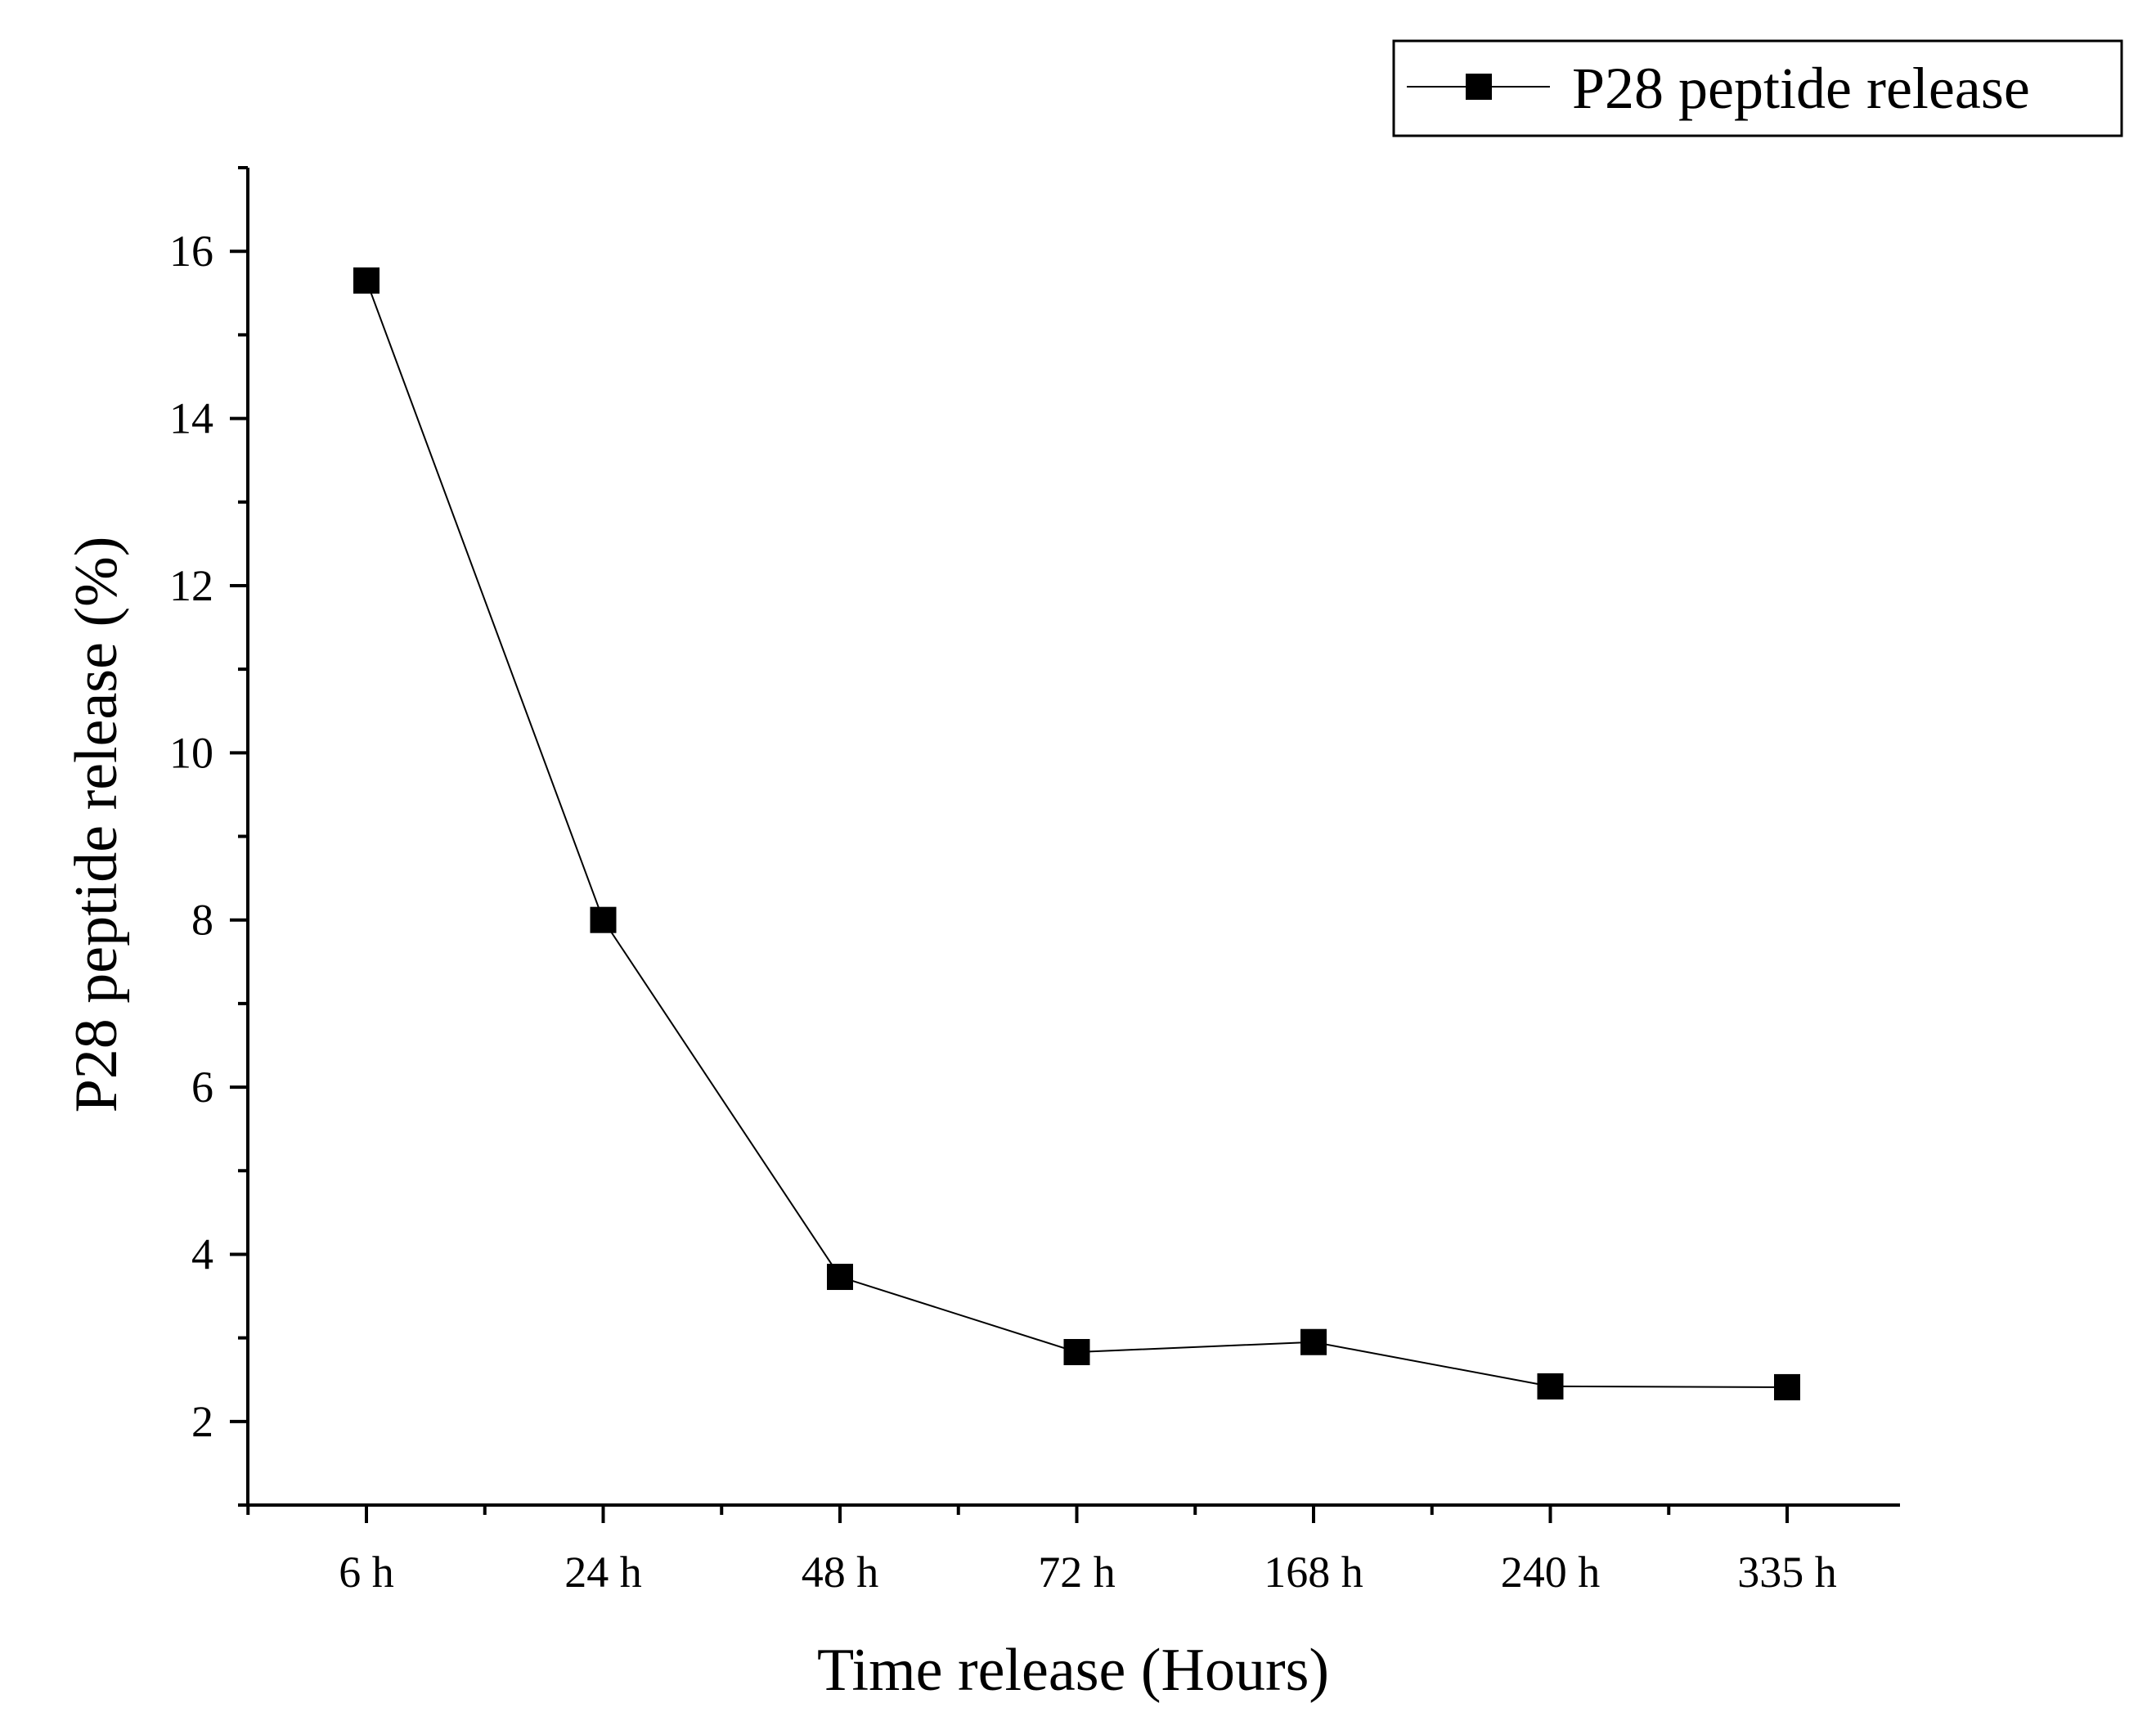 The image size is (2156, 1721). Describe the element at coordinates (191, 418) in the screenshot. I see `y-tick-label: 14` at that location.